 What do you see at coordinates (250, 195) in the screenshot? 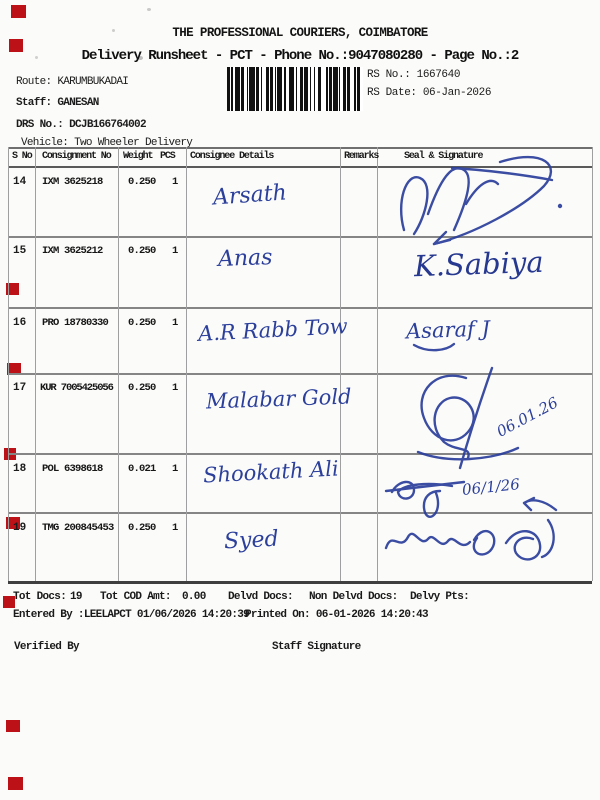
I see `row14-consignee-handwritten: Arsath` at bounding box center [250, 195].